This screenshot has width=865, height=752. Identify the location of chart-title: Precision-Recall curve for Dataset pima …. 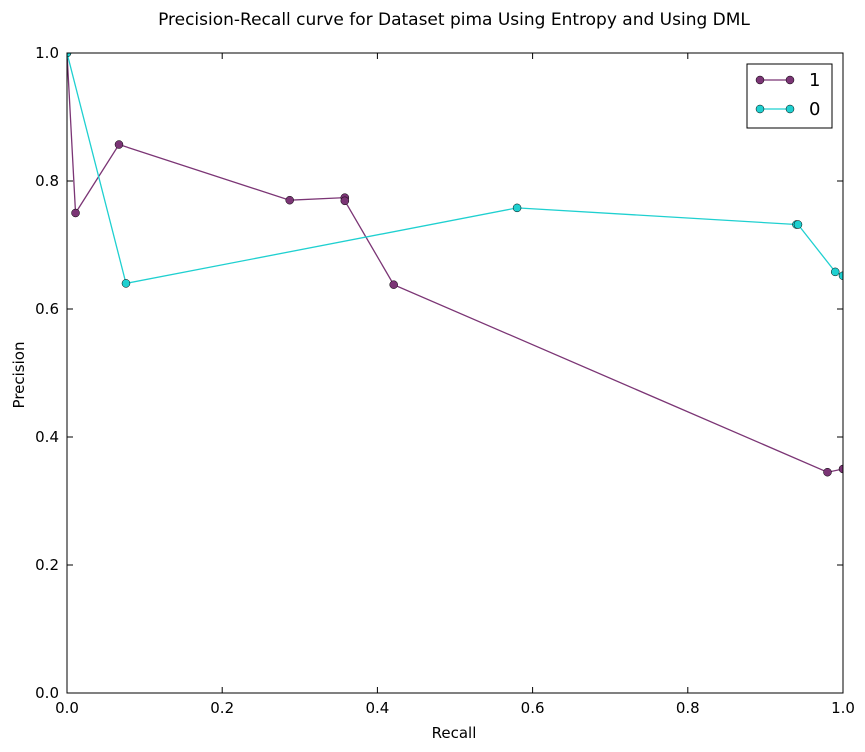
(454, 20).